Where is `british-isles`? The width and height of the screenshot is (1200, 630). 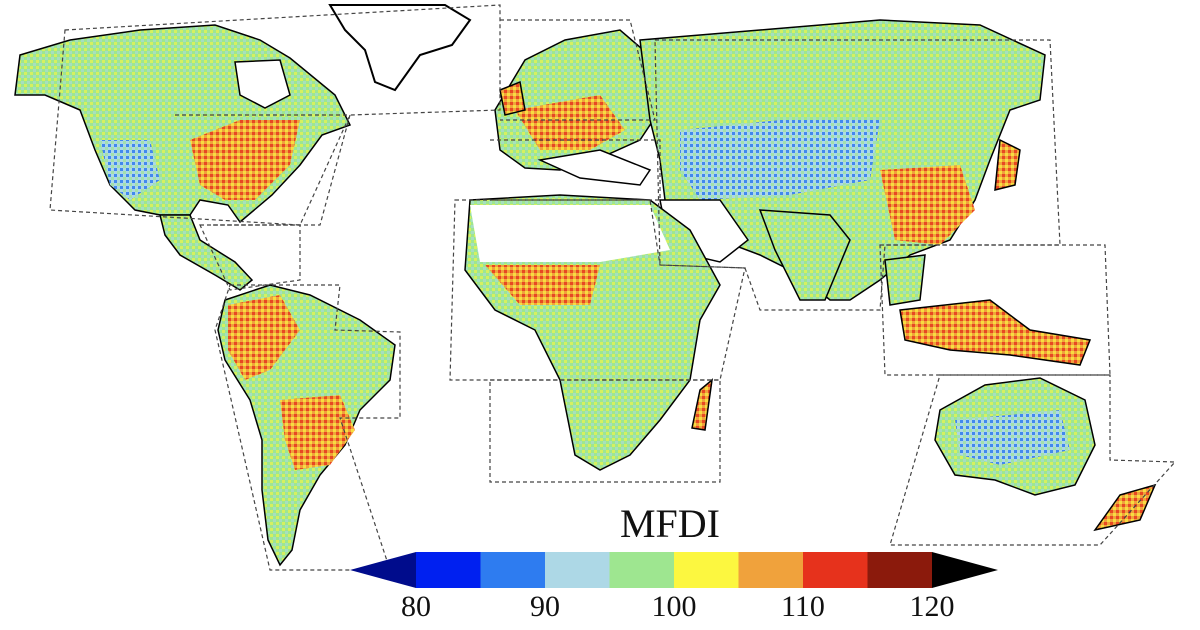 british-isles is located at coordinates (512, 98).